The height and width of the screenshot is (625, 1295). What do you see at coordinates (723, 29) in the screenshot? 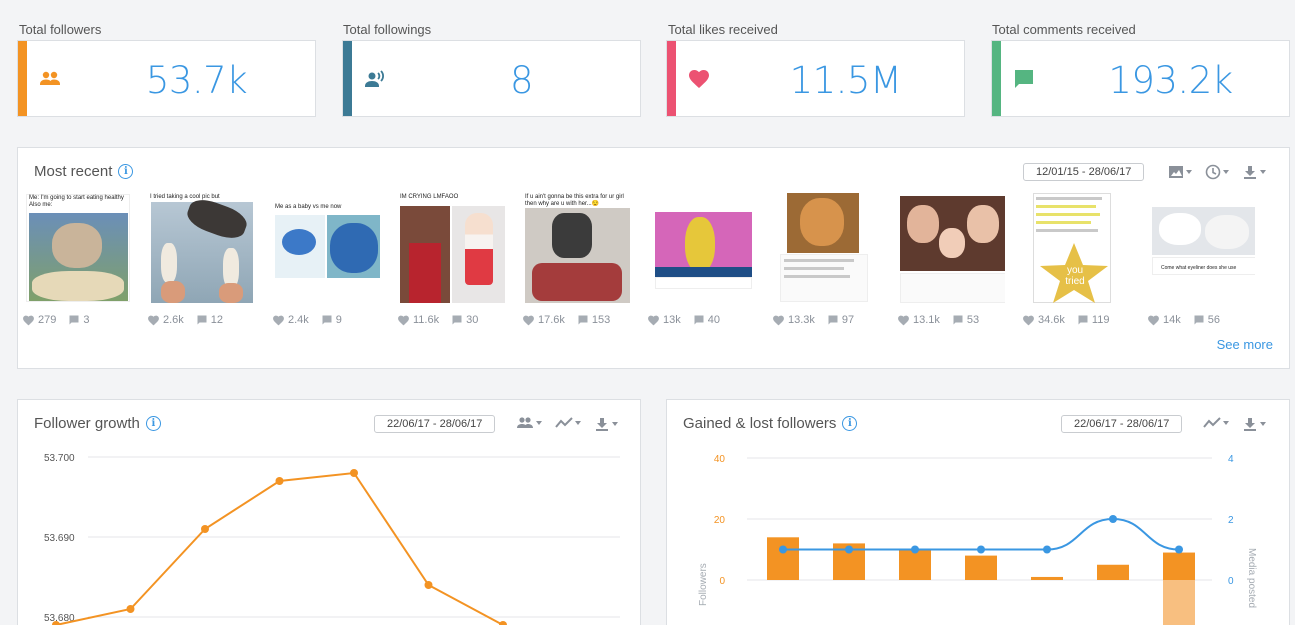
I see `stat-label: Total likes received` at bounding box center [723, 29].